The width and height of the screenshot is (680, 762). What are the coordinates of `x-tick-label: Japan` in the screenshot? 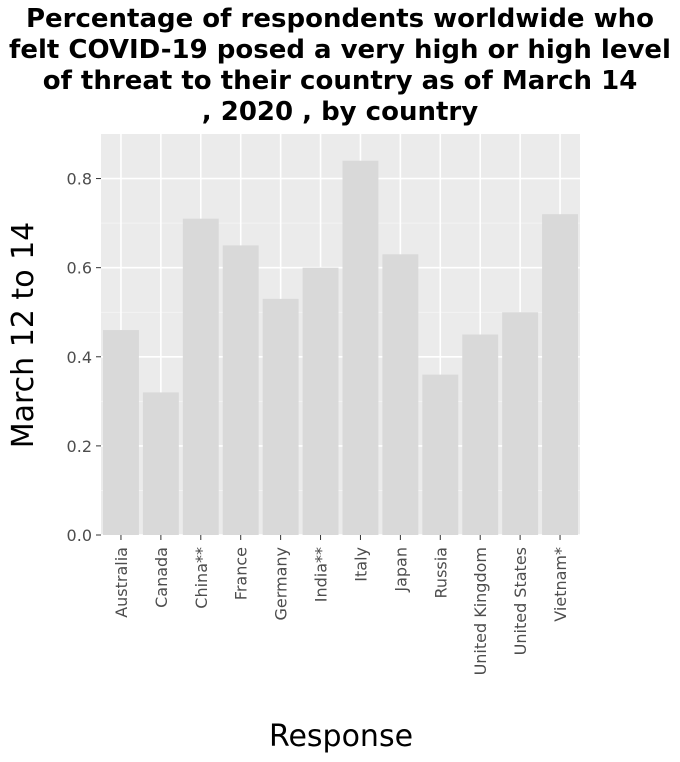 It's located at (400, 570).